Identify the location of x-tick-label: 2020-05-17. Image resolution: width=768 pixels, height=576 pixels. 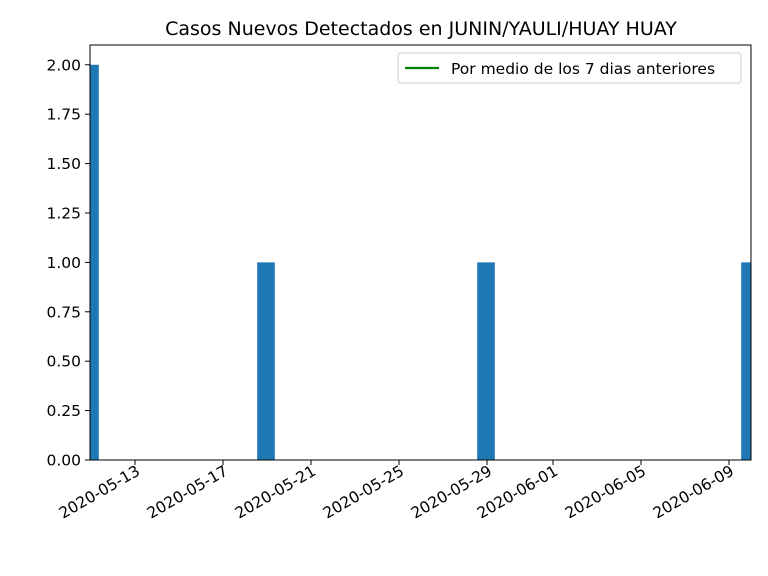
(187, 492).